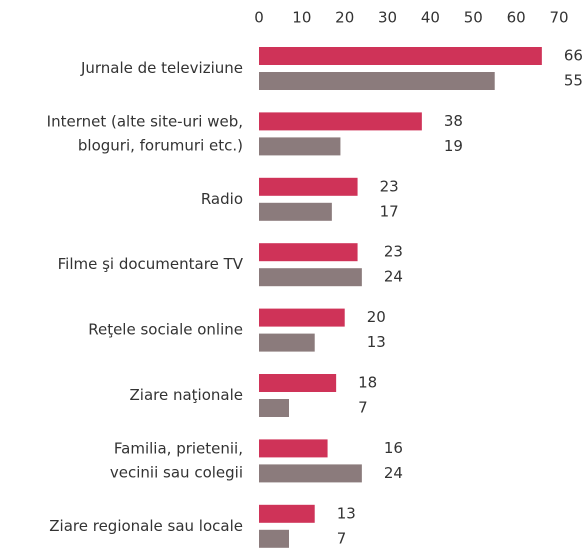 This screenshot has width=584, height=558. What do you see at coordinates (558, 18) in the screenshot?
I see `x-tick-label: 70` at bounding box center [558, 18].